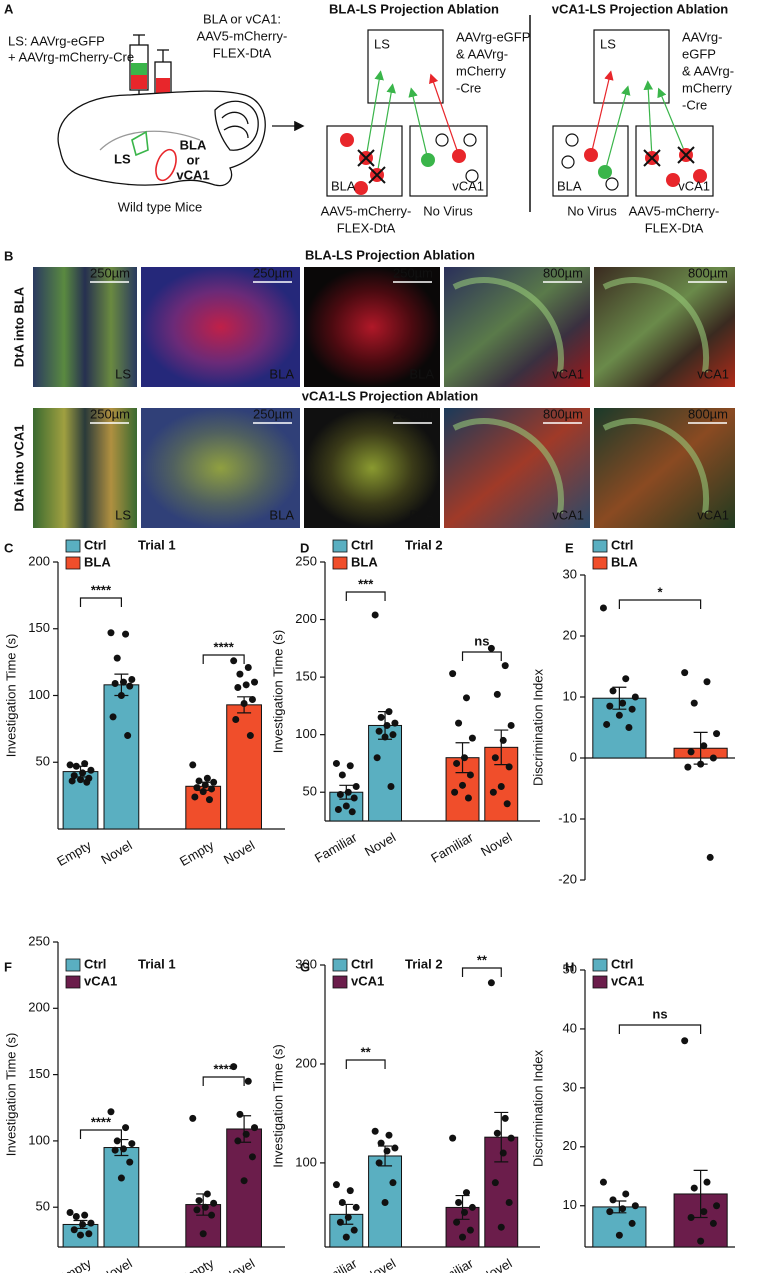  What do you see at coordinates (694, 104) in the screenshot?
I see `virus-text: -Cre` at bounding box center [694, 104].